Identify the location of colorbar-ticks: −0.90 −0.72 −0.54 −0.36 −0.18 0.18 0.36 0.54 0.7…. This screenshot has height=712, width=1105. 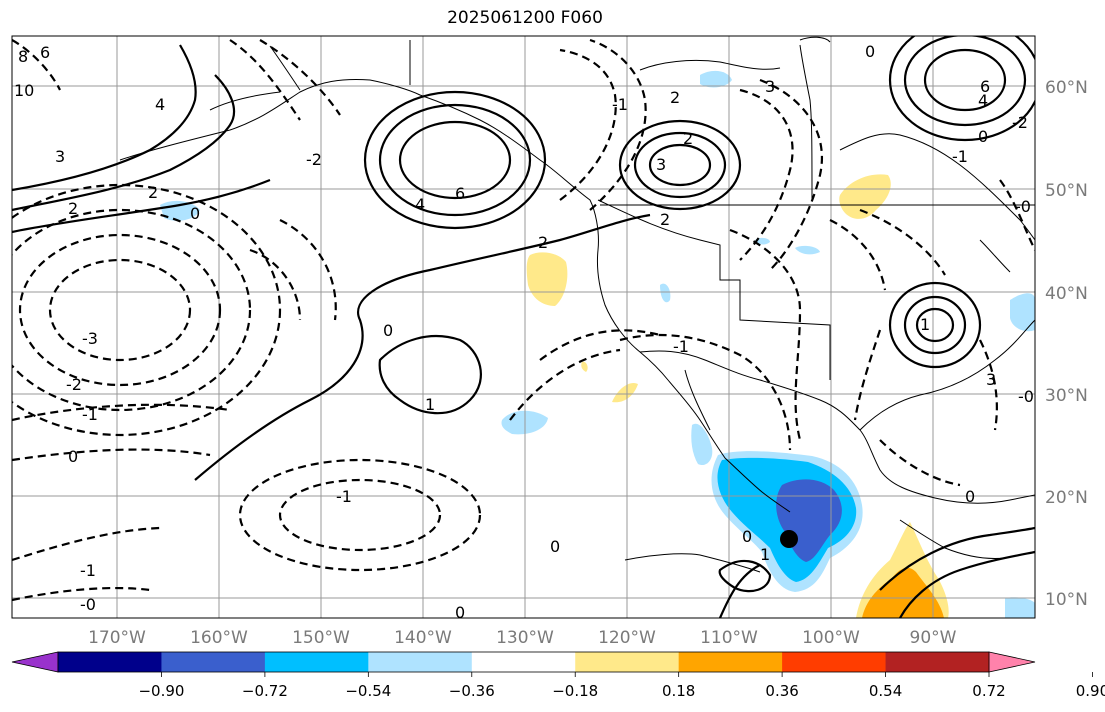
(621, 686).